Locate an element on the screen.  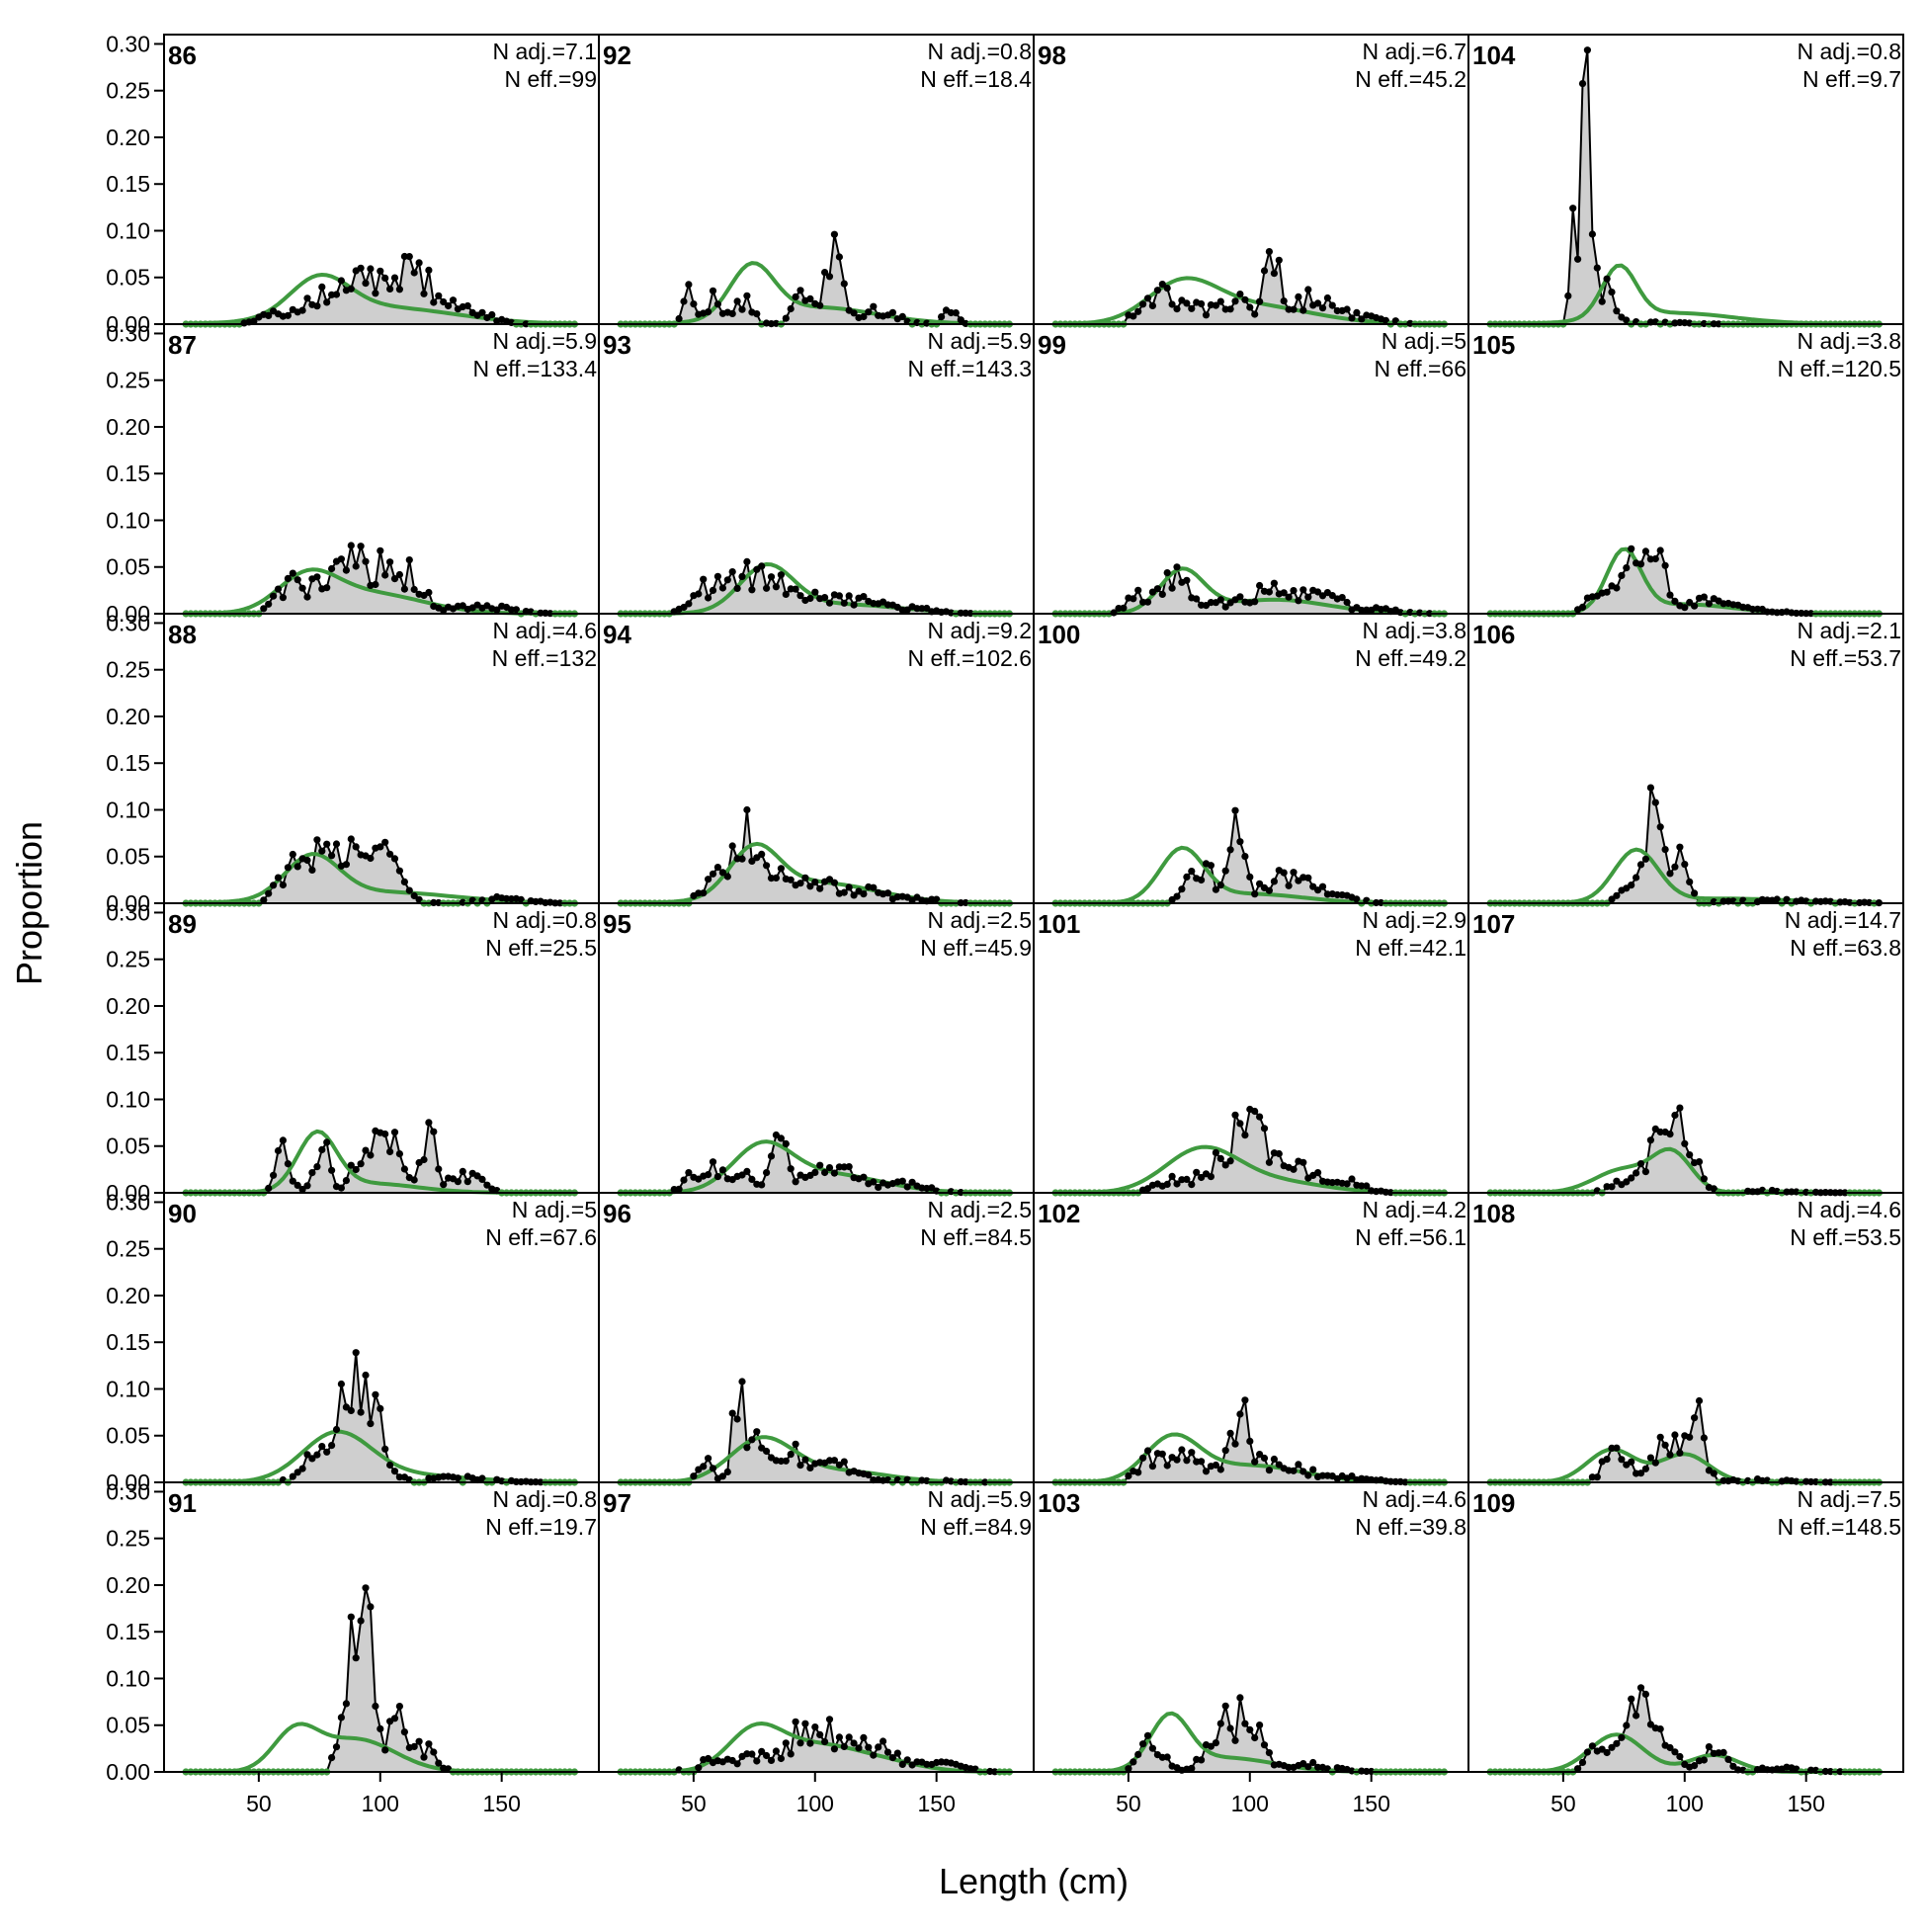
panel-92: 92 N adj.=0.8N eff.=18.4 is located at coordinates (816, 181).